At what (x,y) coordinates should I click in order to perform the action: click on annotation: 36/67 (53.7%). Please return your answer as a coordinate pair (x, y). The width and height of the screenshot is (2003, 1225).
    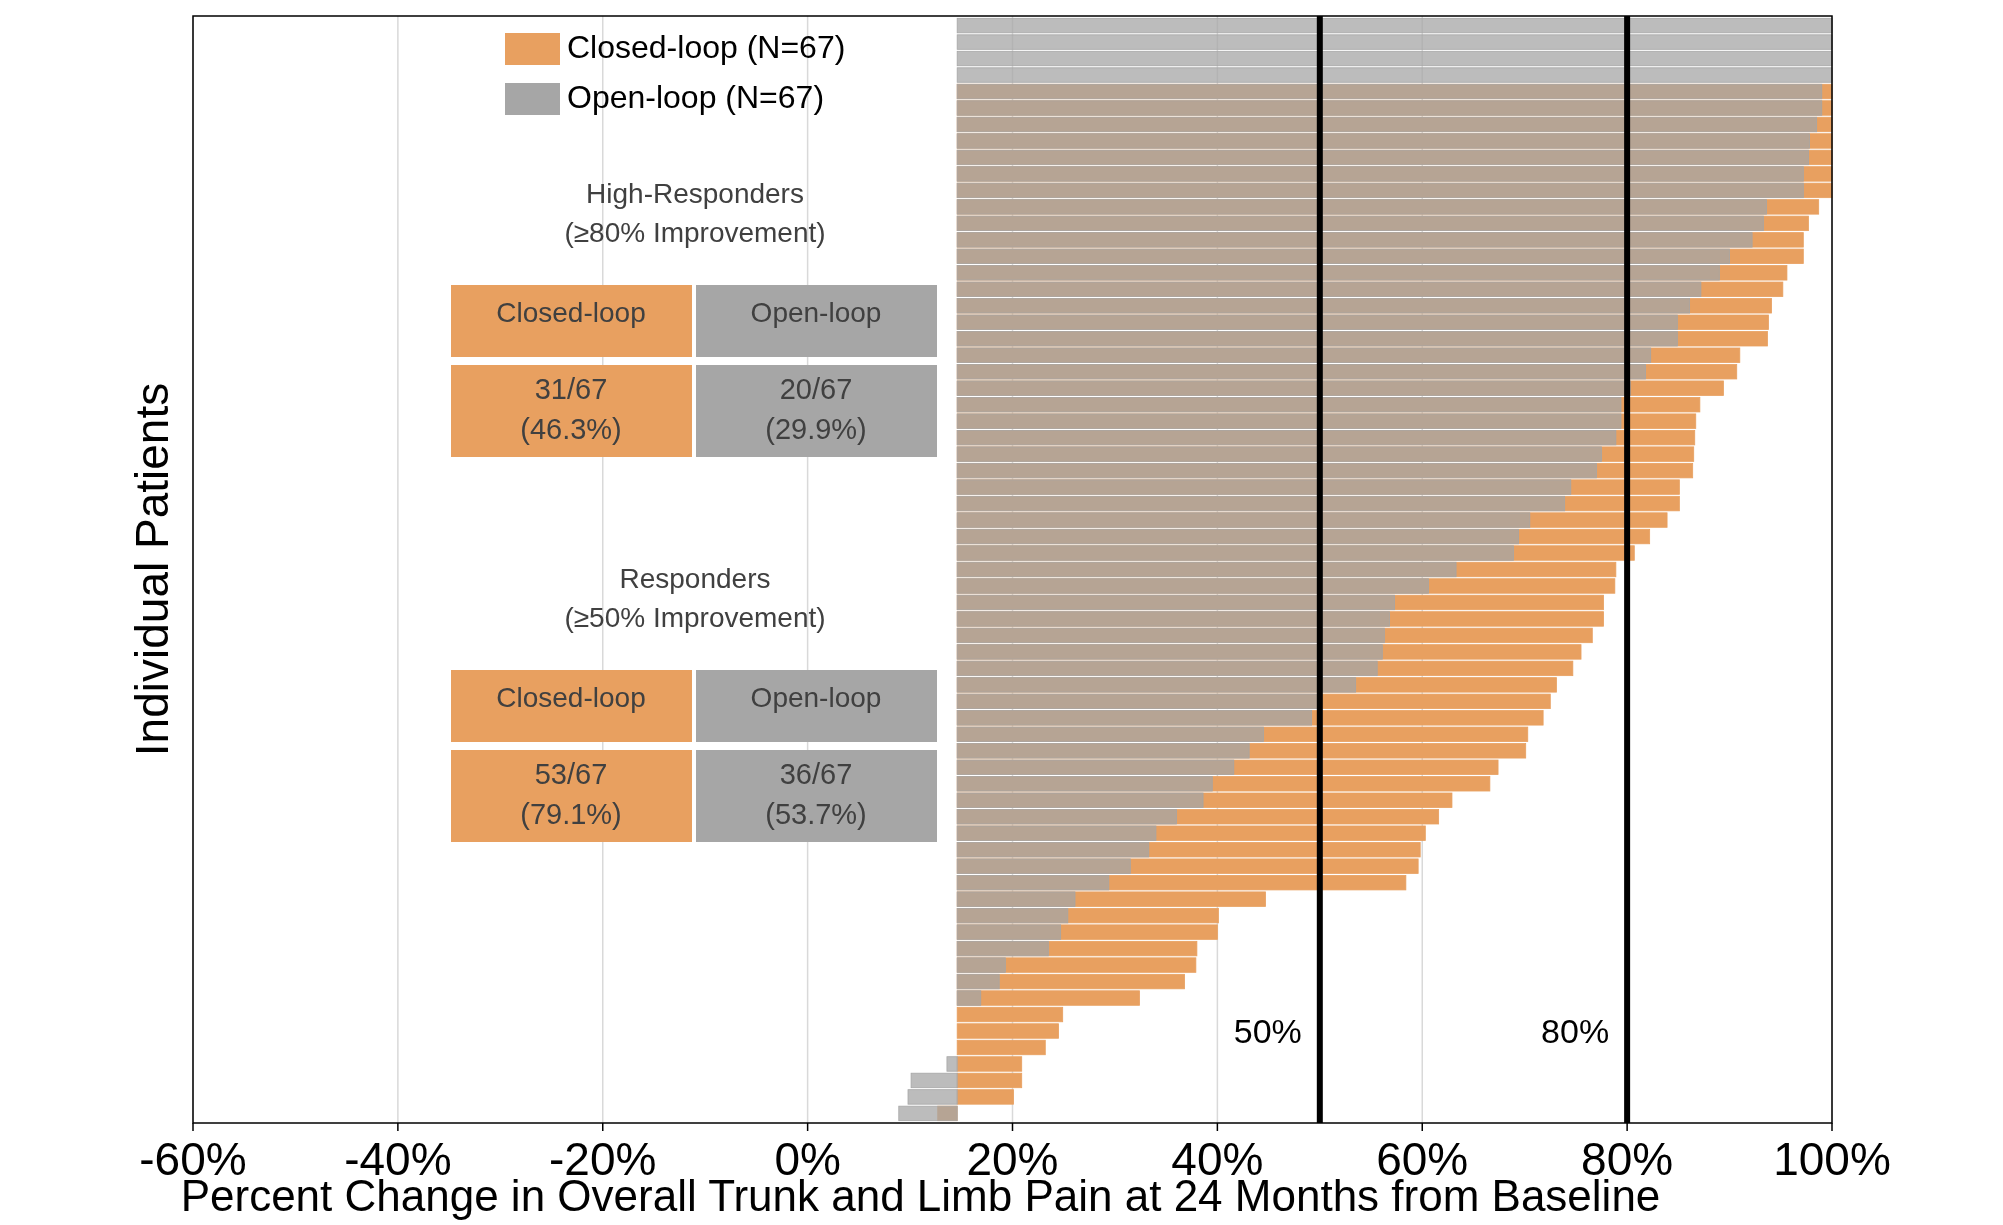
    Looking at the image, I should click on (816, 793).